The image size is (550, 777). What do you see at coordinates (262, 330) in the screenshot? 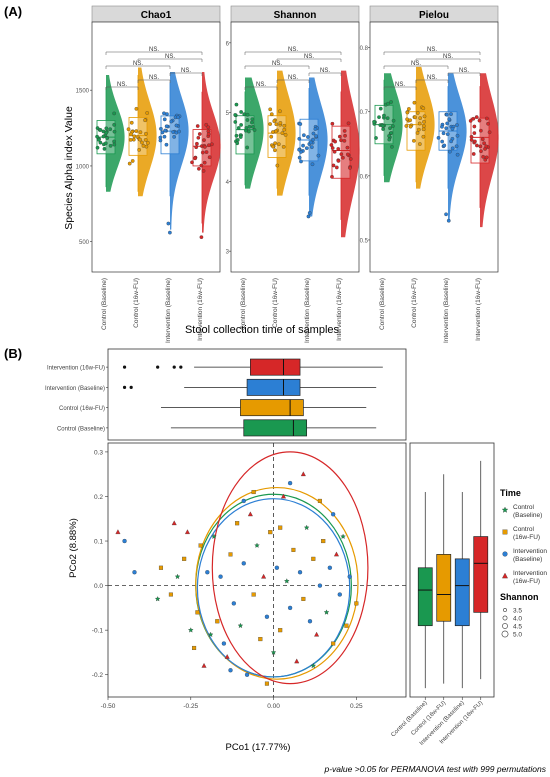
I see `panel-a-xlabel: Stool collection time of samples` at bounding box center [262, 330].